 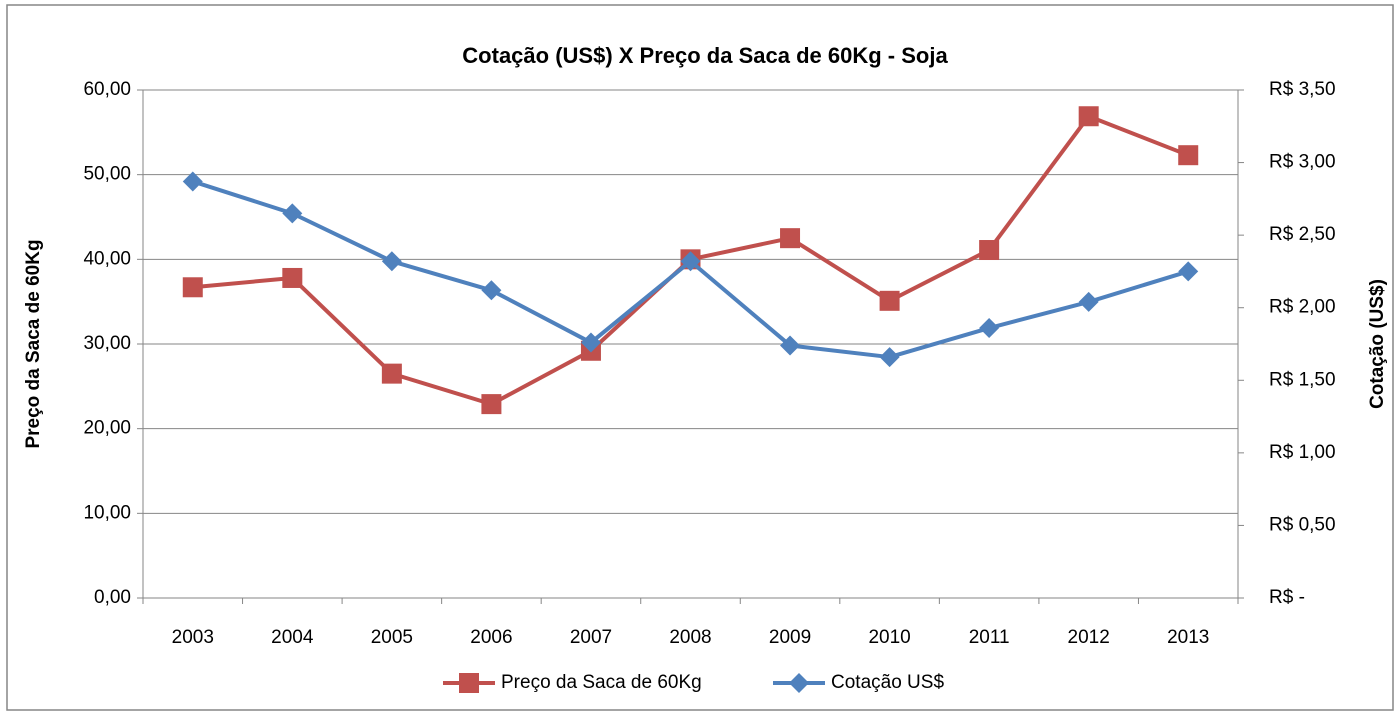 I want to click on x-tick-label: 2010, so click(x=889, y=637).